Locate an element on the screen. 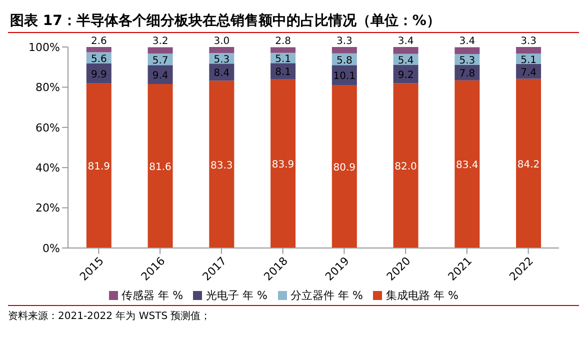 This screenshot has width=587, height=338. data-label: 8.1 is located at coordinates (283, 72).